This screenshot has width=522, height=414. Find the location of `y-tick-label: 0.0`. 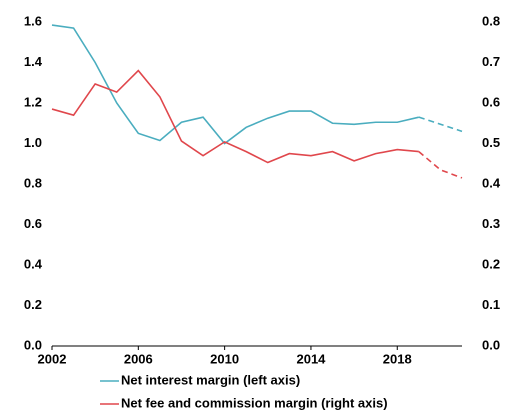

y-tick-label: 0.0 is located at coordinates (33, 344).